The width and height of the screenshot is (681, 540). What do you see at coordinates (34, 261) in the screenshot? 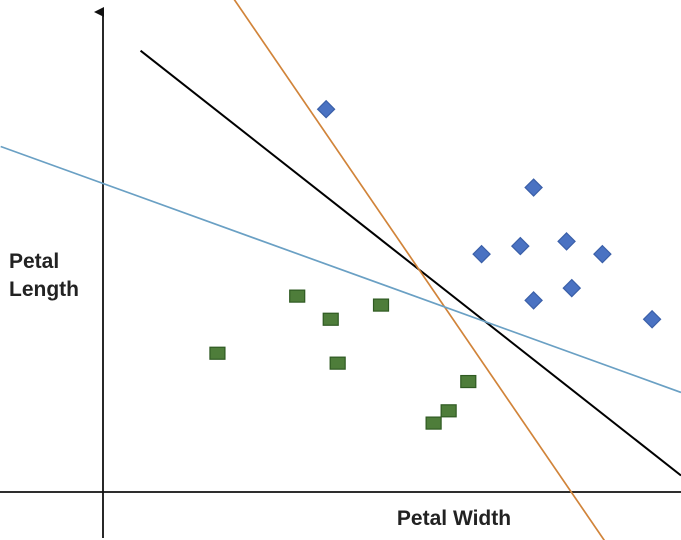
I see `y-axis-label-line-1: Petal` at bounding box center [34, 261].